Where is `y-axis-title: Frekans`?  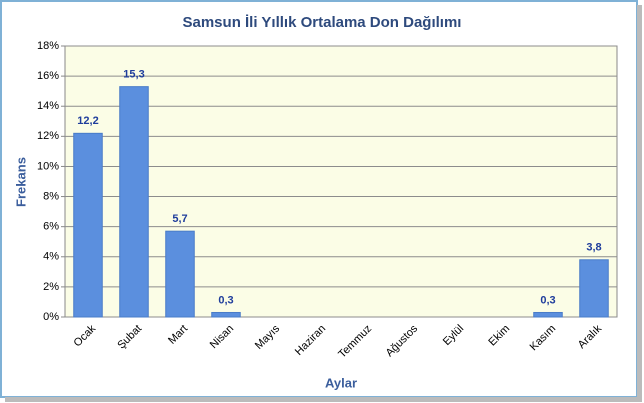 y-axis-title: Frekans is located at coordinates (20, 182).